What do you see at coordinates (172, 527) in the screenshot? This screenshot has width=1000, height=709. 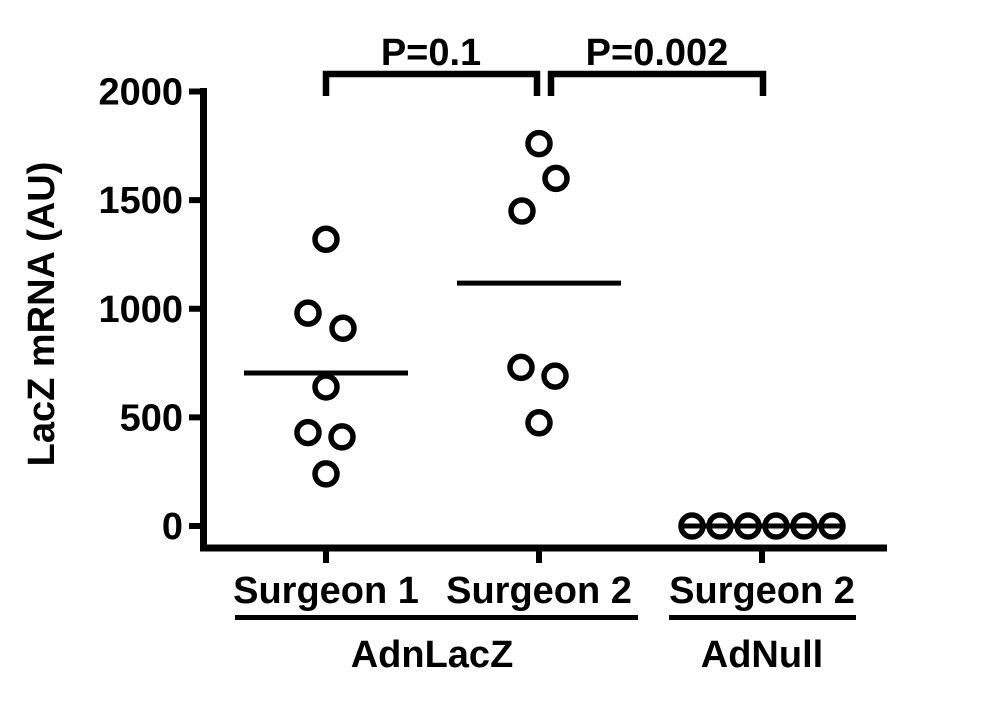 I see `y-tick-label: 0` at bounding box center [172, 527].